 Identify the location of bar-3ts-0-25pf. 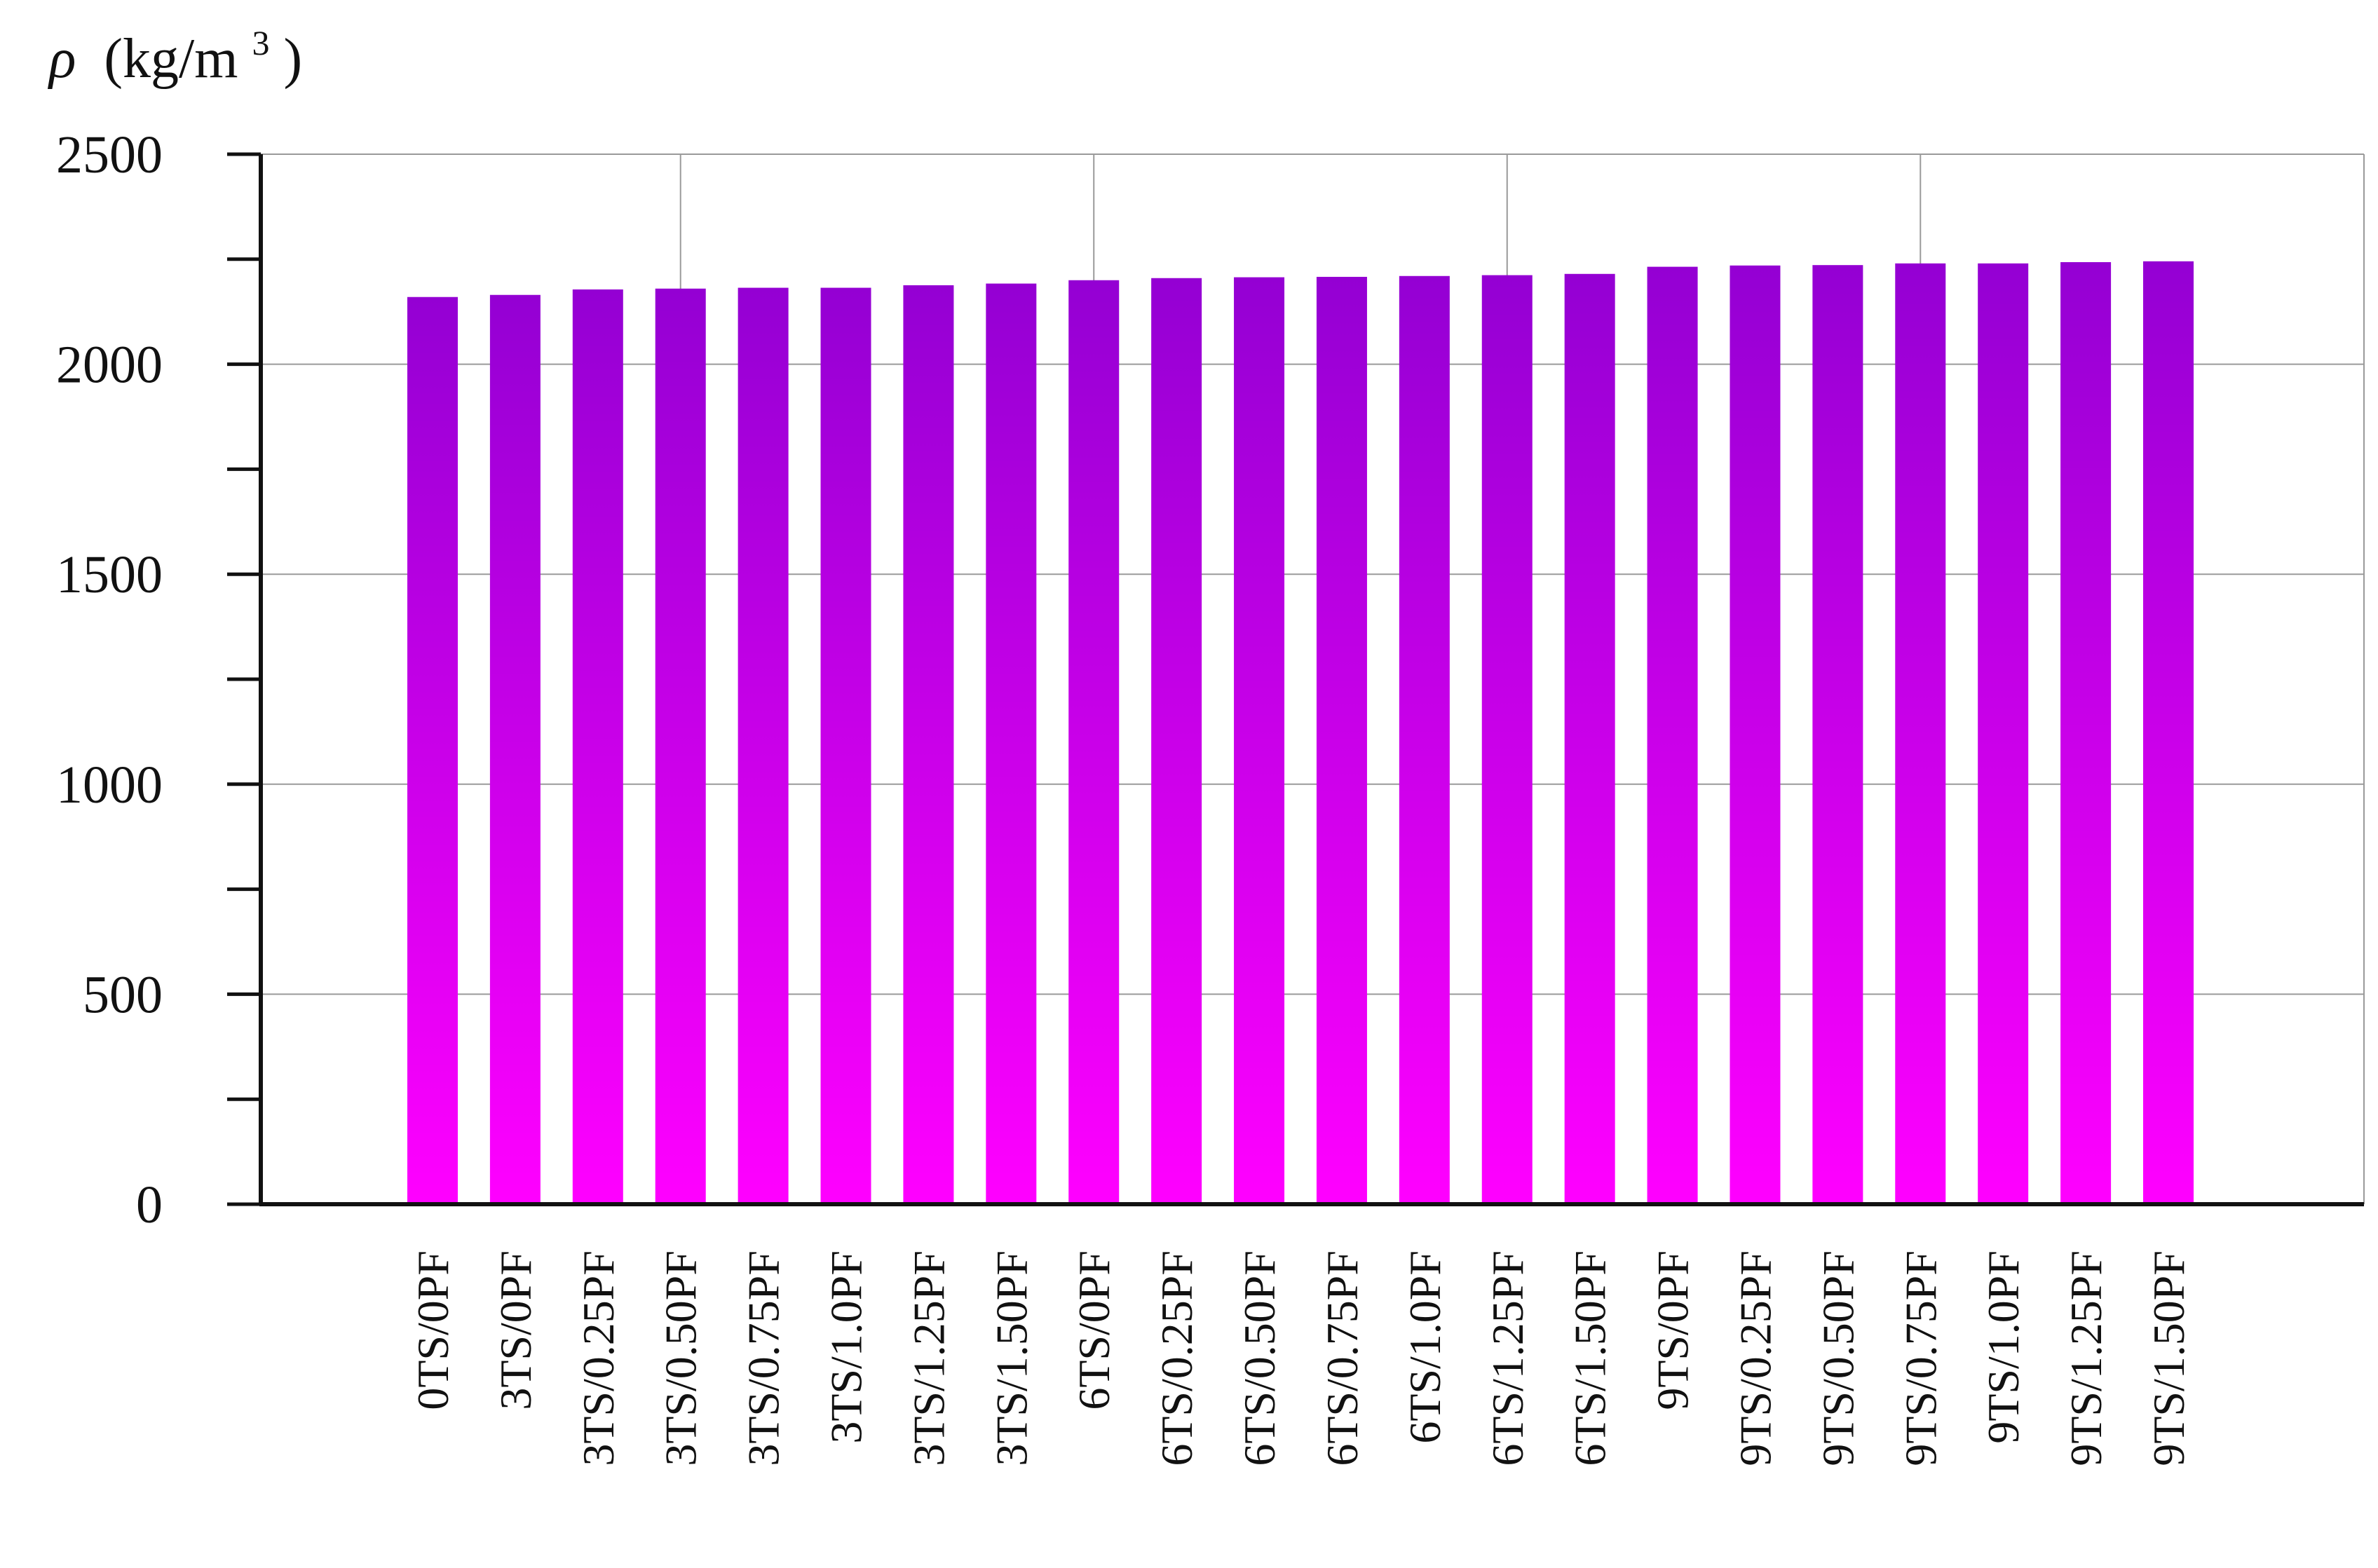
(597, 747).